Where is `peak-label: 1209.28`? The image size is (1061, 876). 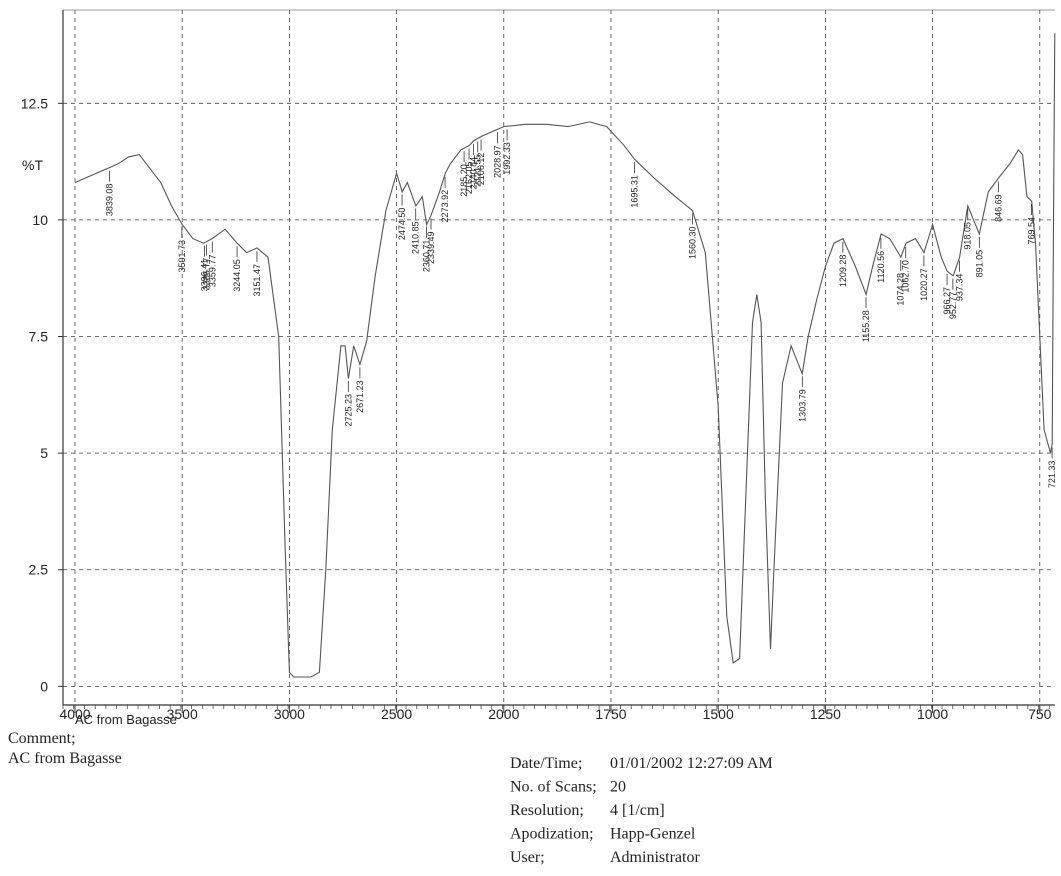
peak-label: 1209.28 is located at coordinates (843, 271).